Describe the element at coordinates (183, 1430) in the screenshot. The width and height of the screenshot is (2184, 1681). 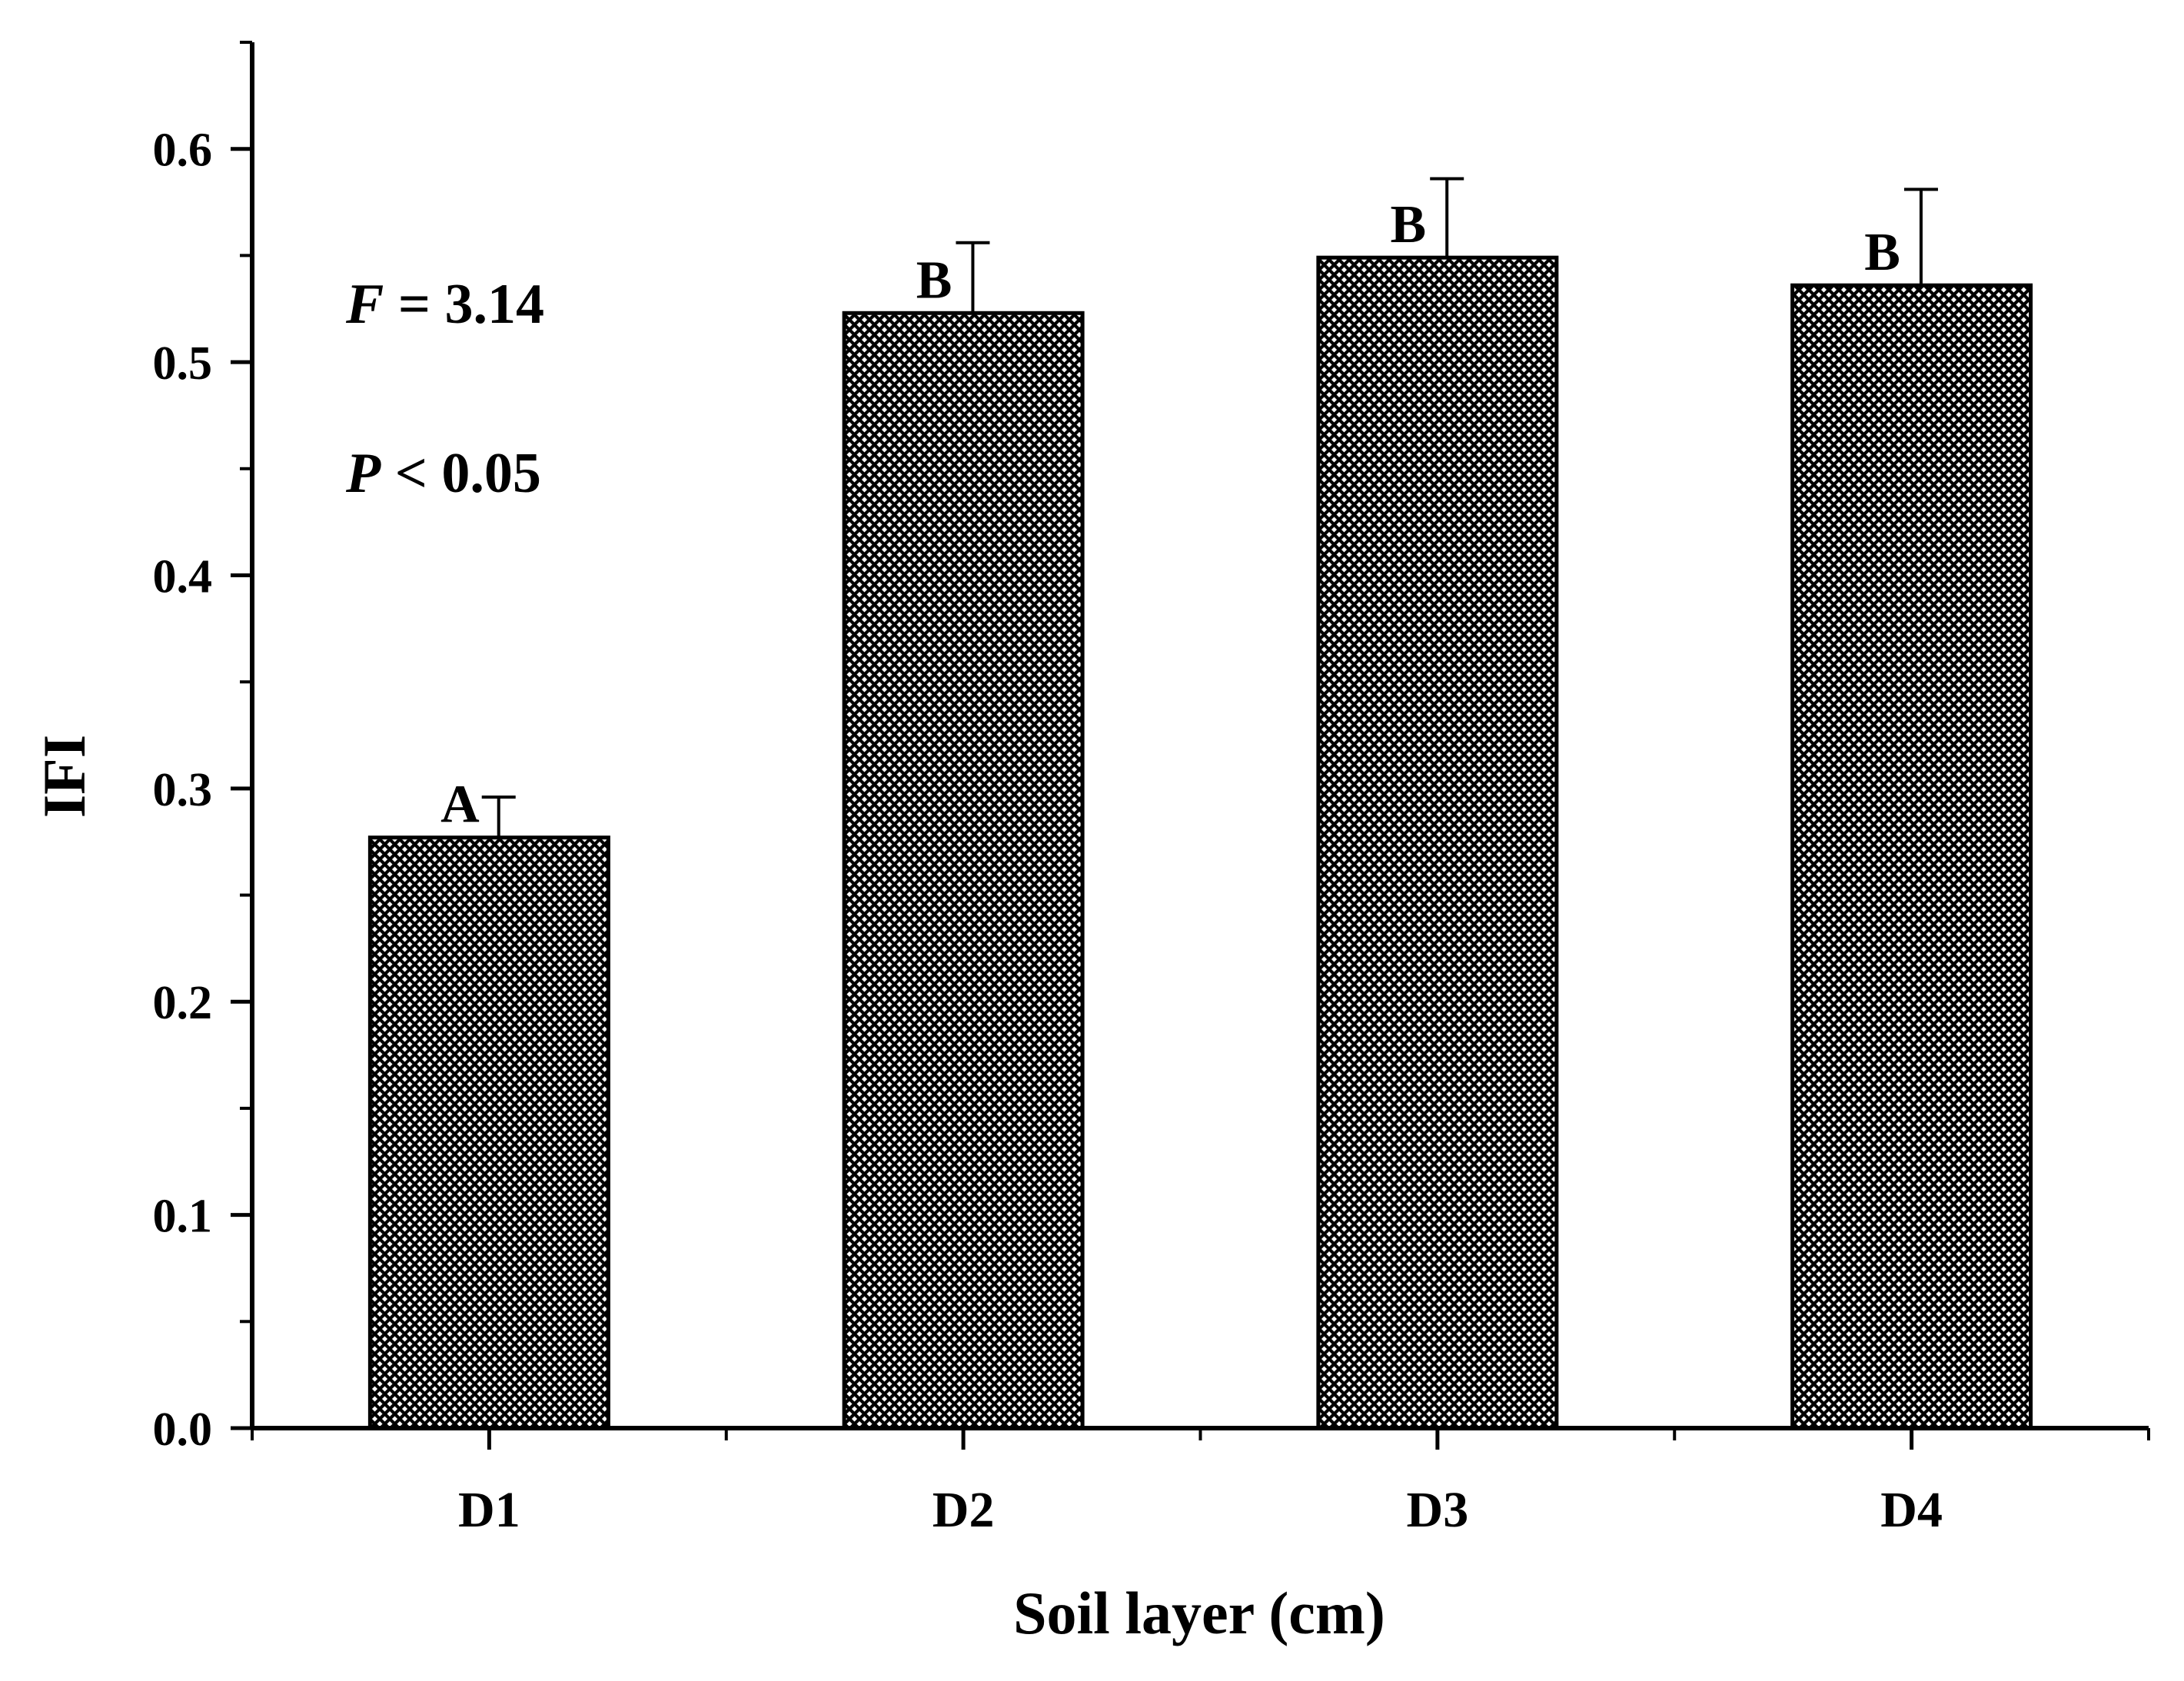
I see `y-tick-label: 0.0` at that location.